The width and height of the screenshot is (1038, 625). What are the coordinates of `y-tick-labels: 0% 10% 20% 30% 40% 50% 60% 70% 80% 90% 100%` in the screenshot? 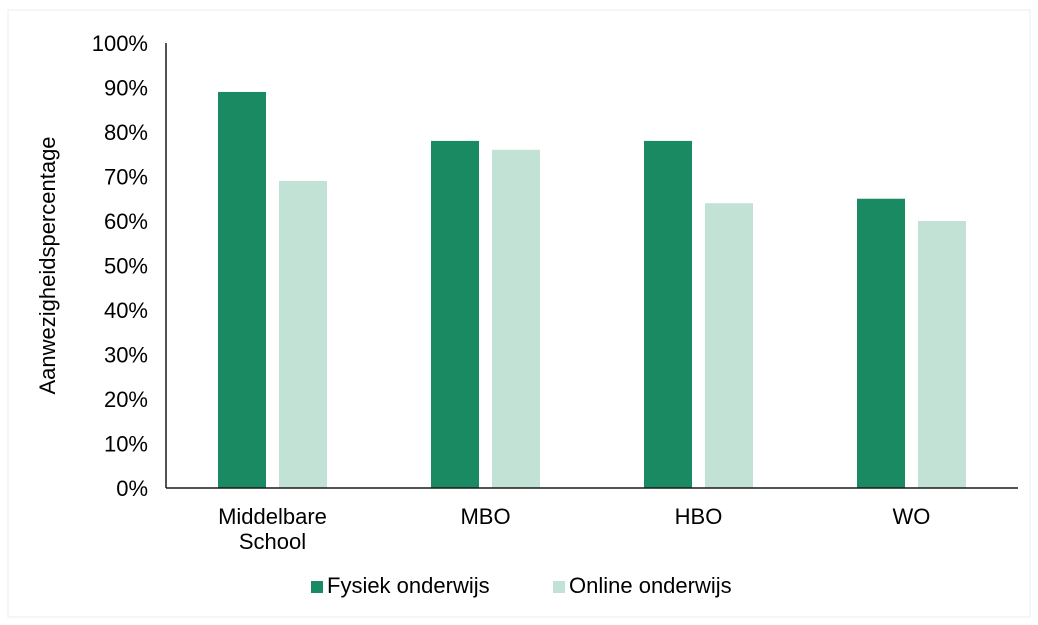 It's located at (120, 266).